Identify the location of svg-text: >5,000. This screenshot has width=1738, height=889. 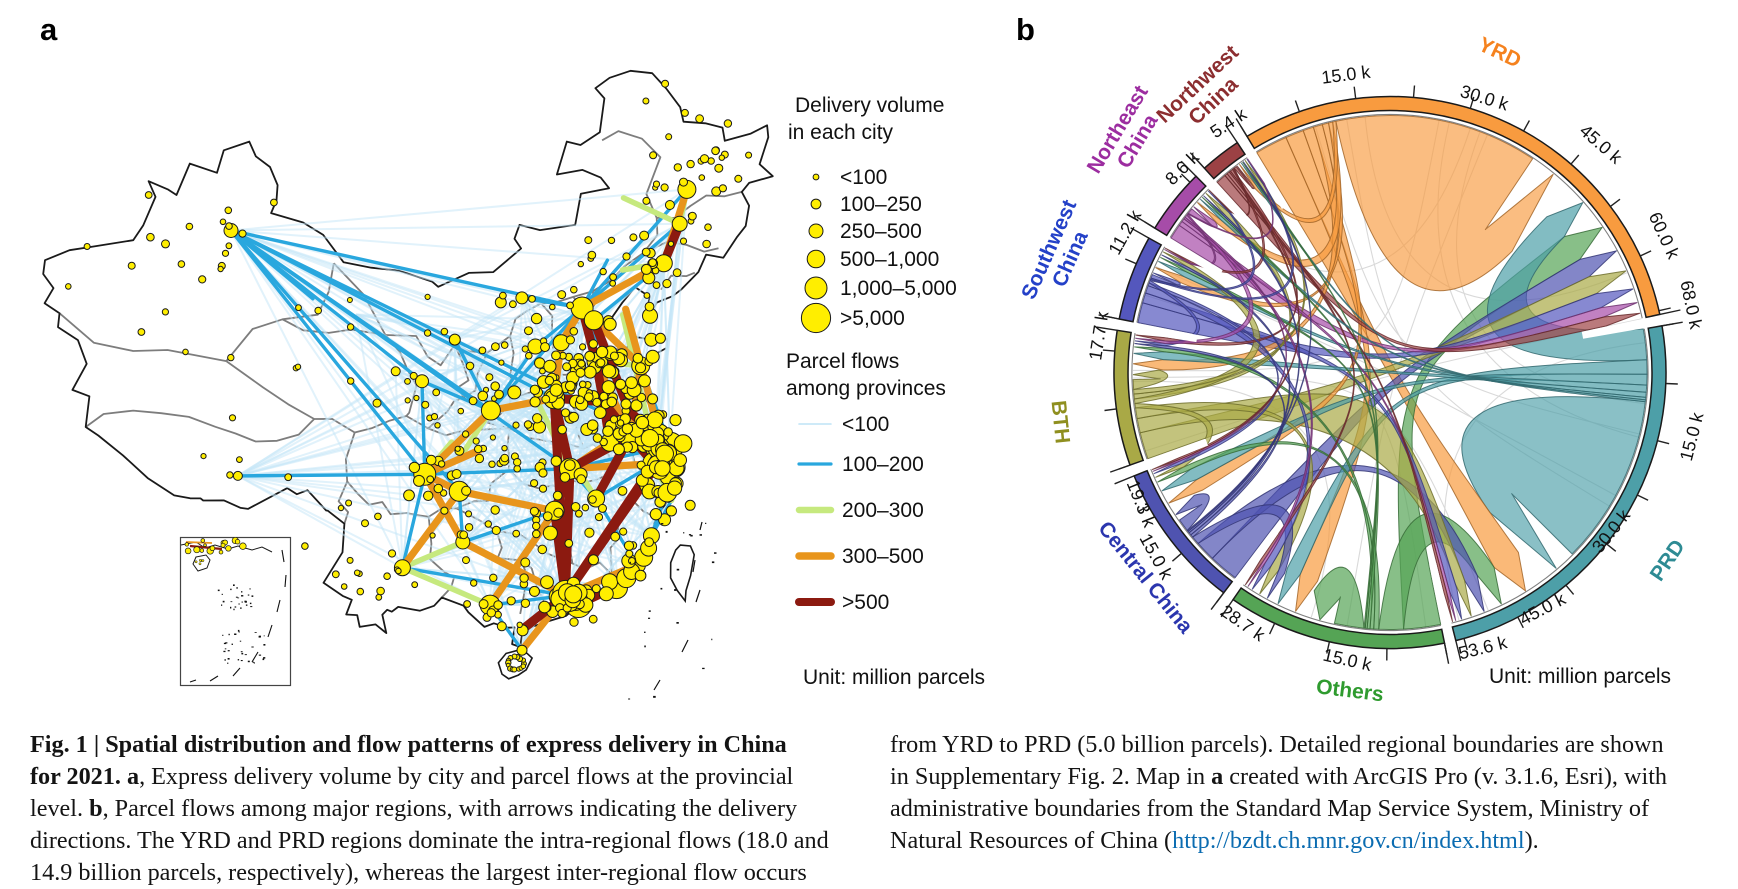
(872, 318).